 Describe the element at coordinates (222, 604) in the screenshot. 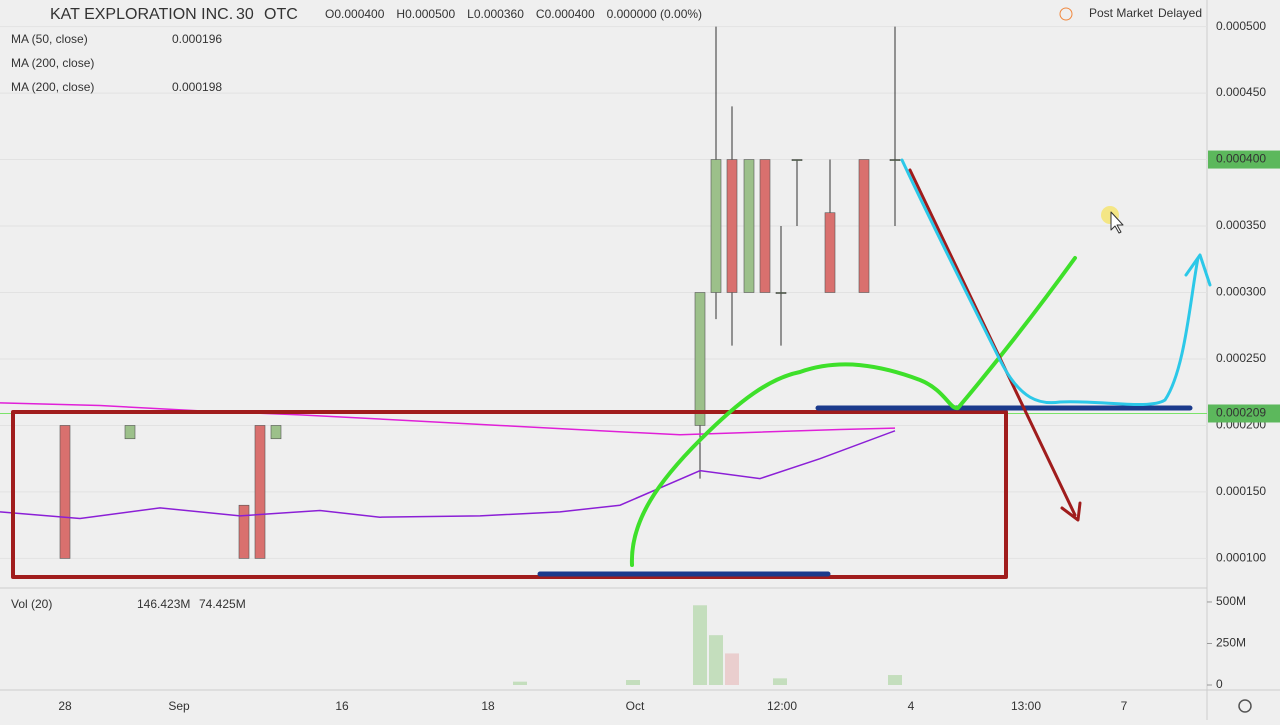

I see `volume-legend-value: 74.425M` at that location.